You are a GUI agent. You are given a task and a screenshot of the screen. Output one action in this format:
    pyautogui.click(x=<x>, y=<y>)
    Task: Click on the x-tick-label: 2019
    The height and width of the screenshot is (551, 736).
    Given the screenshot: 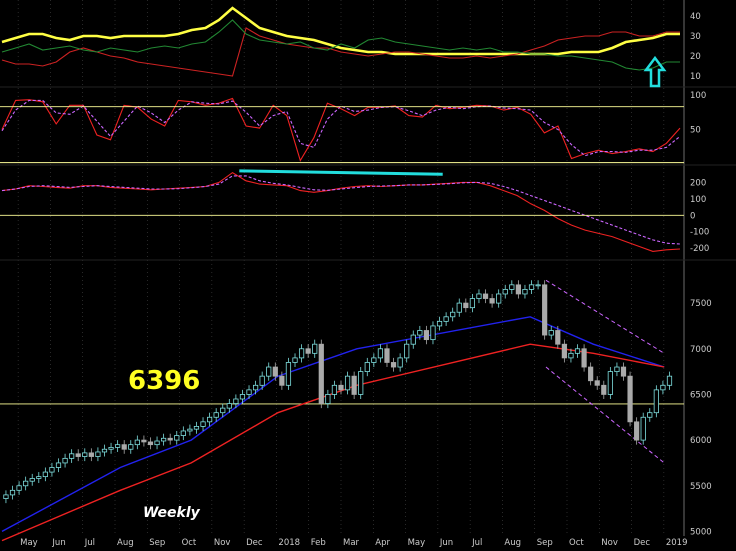 What is the action you would take?
    pyautogui.click(x=677, y=542)
    